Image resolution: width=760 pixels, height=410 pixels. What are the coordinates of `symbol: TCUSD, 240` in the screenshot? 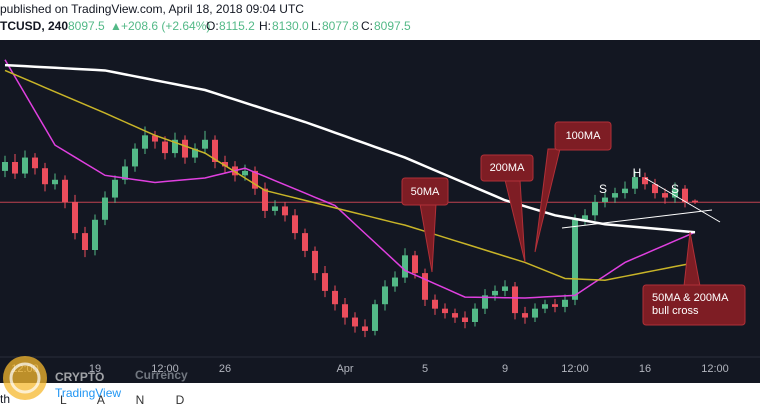 It's located at (34, 26).